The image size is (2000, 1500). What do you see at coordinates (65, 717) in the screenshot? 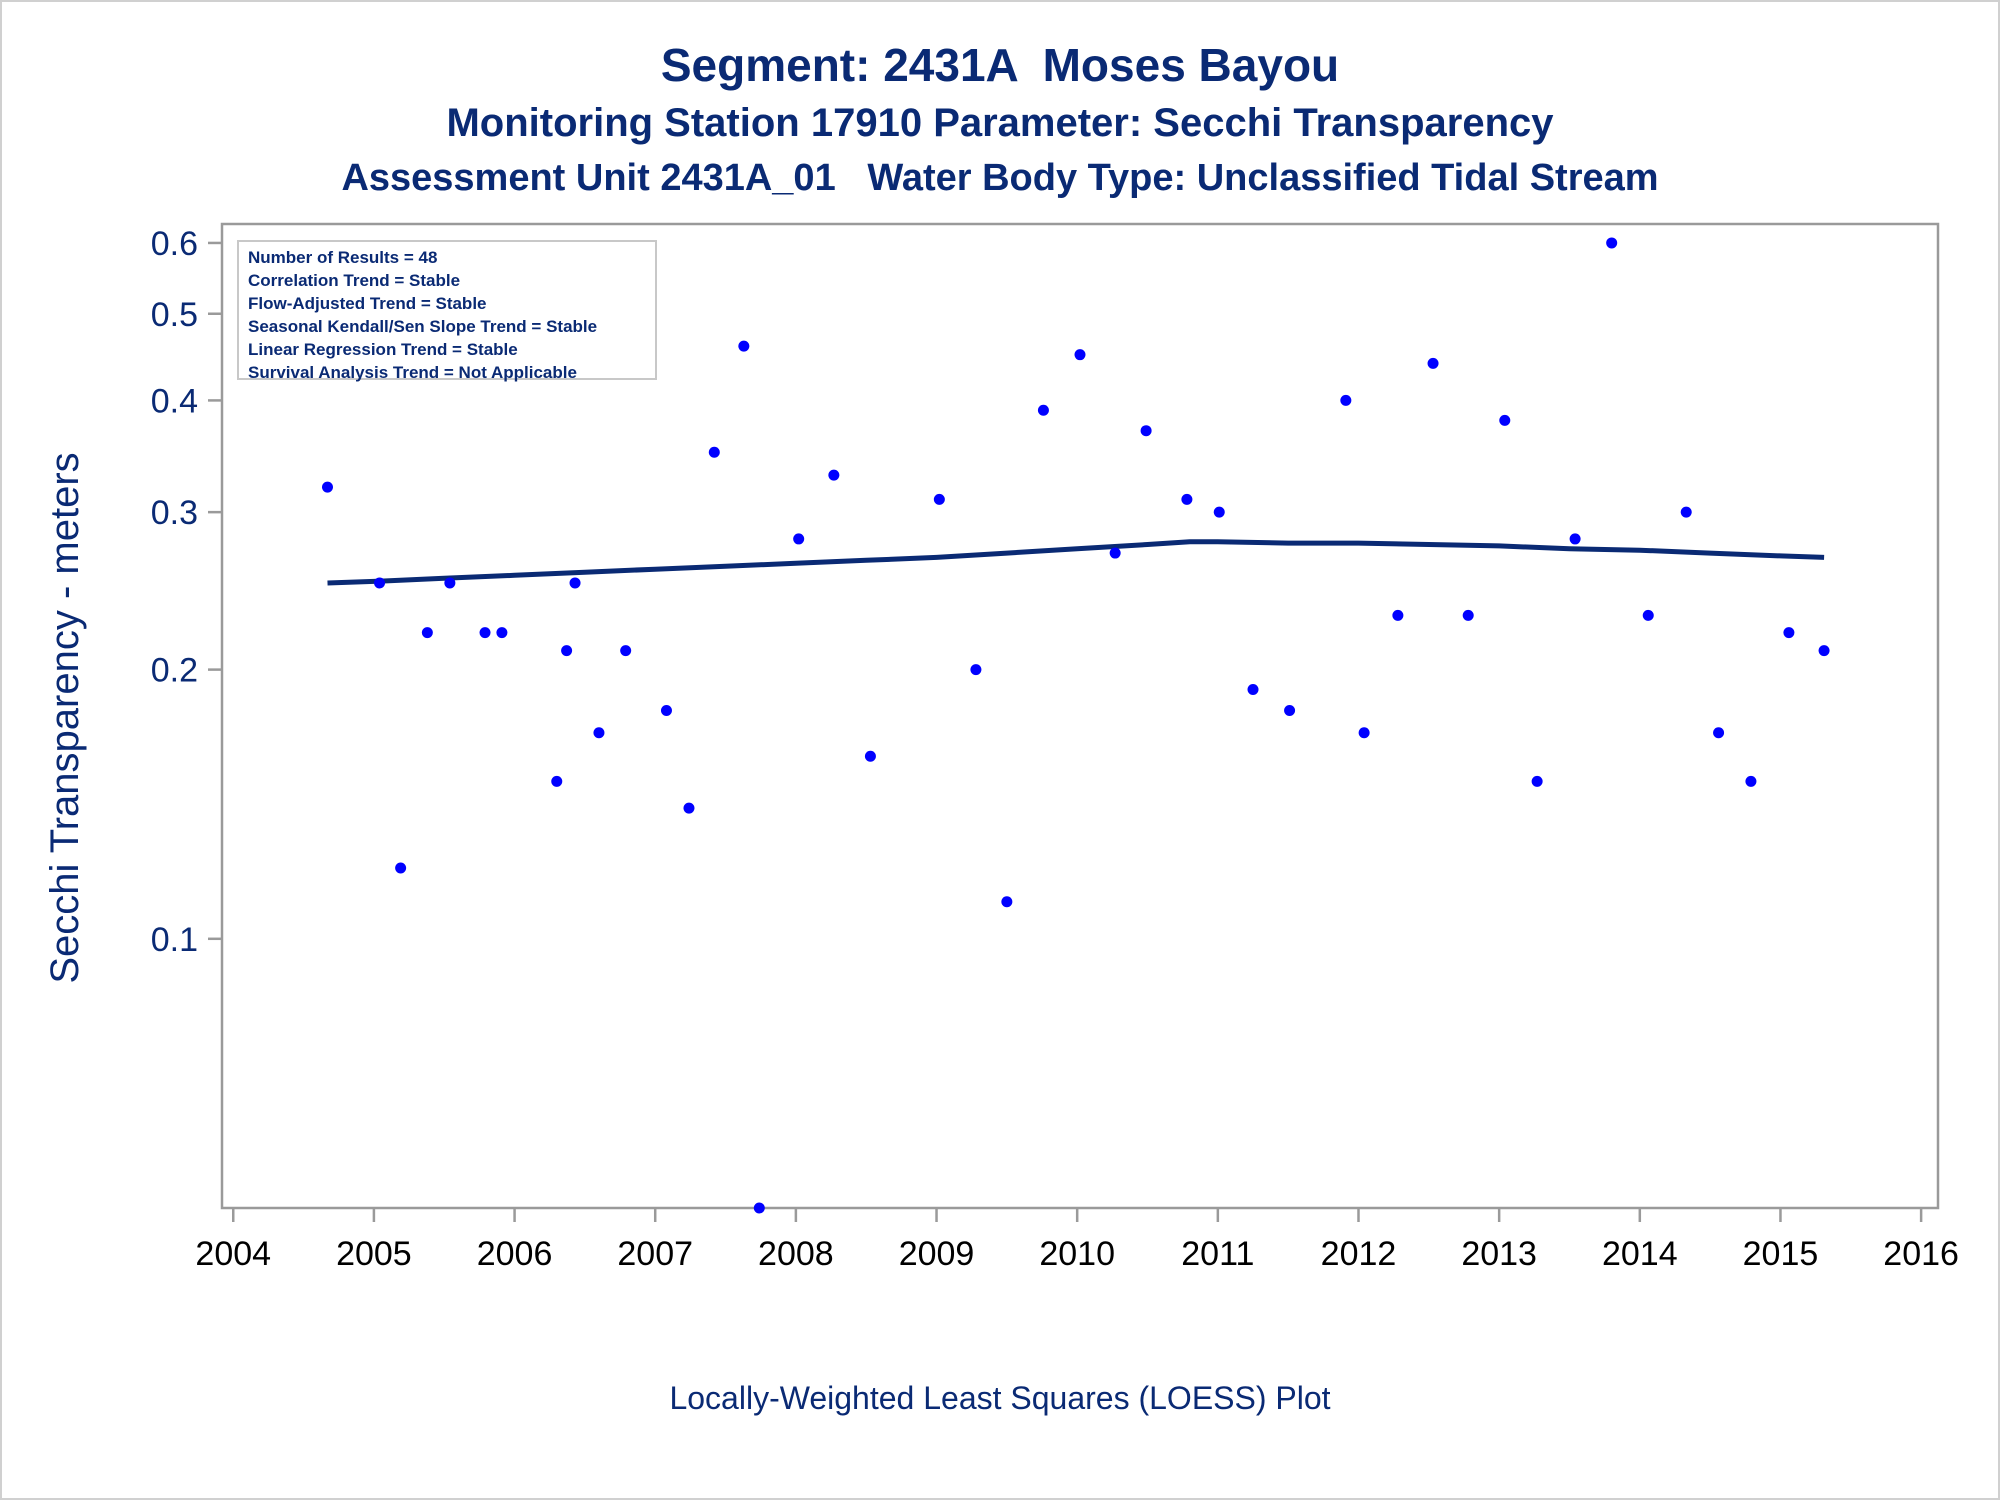
I see `y-axis-label: Secchi Transparency - meters` at bounding box center [65, 717].